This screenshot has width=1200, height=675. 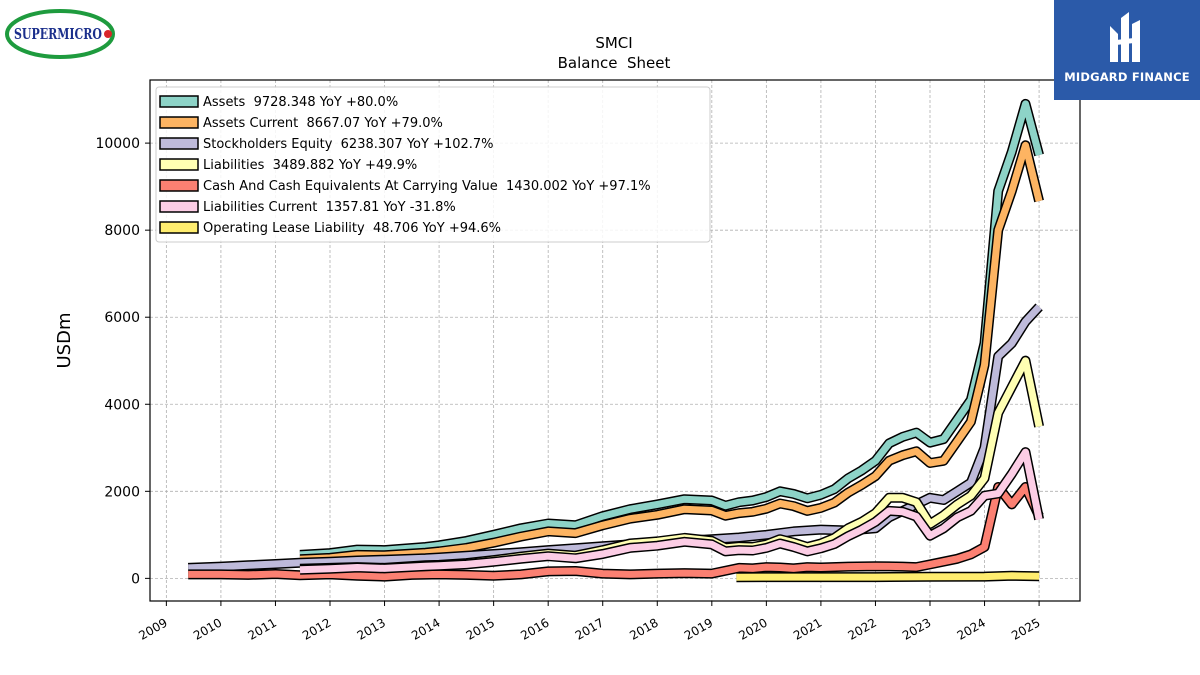 What do you see at coordinates (329, 207) in the screenshot?
I see `legend-entry-5: Liabilities Current 1357.81 YoY -31.8%` at bounding box center [329, 207].